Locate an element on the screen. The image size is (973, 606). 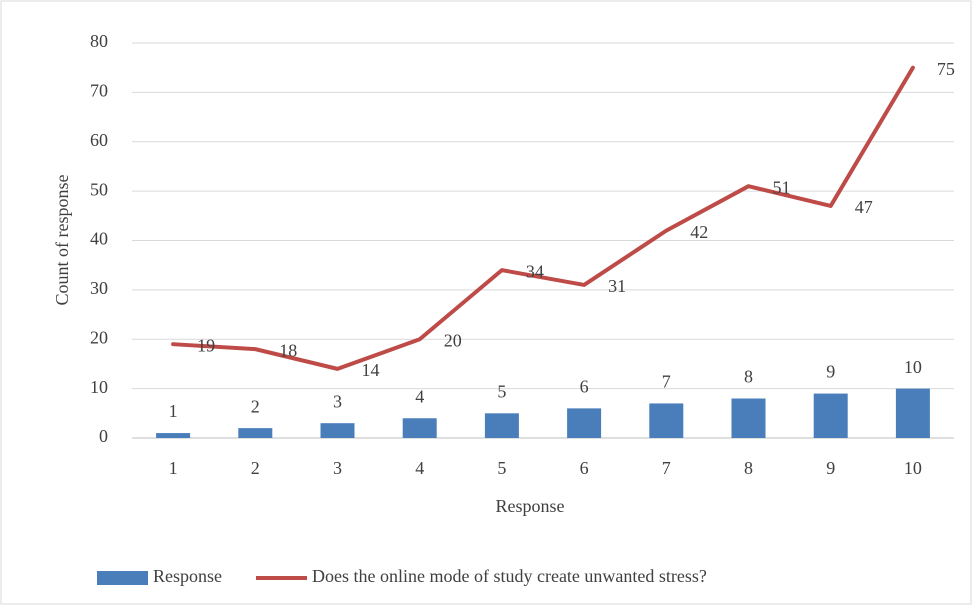
data-label: 31 is located at coordinates (617, 286).